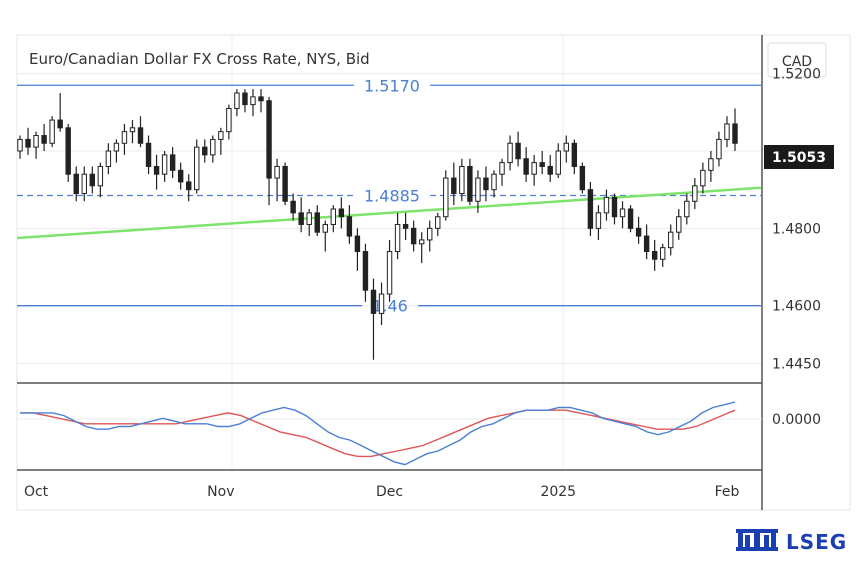 This screenshot has height=561, width=863. I want to click on x-tick-label: 2025, so click(558, 492).